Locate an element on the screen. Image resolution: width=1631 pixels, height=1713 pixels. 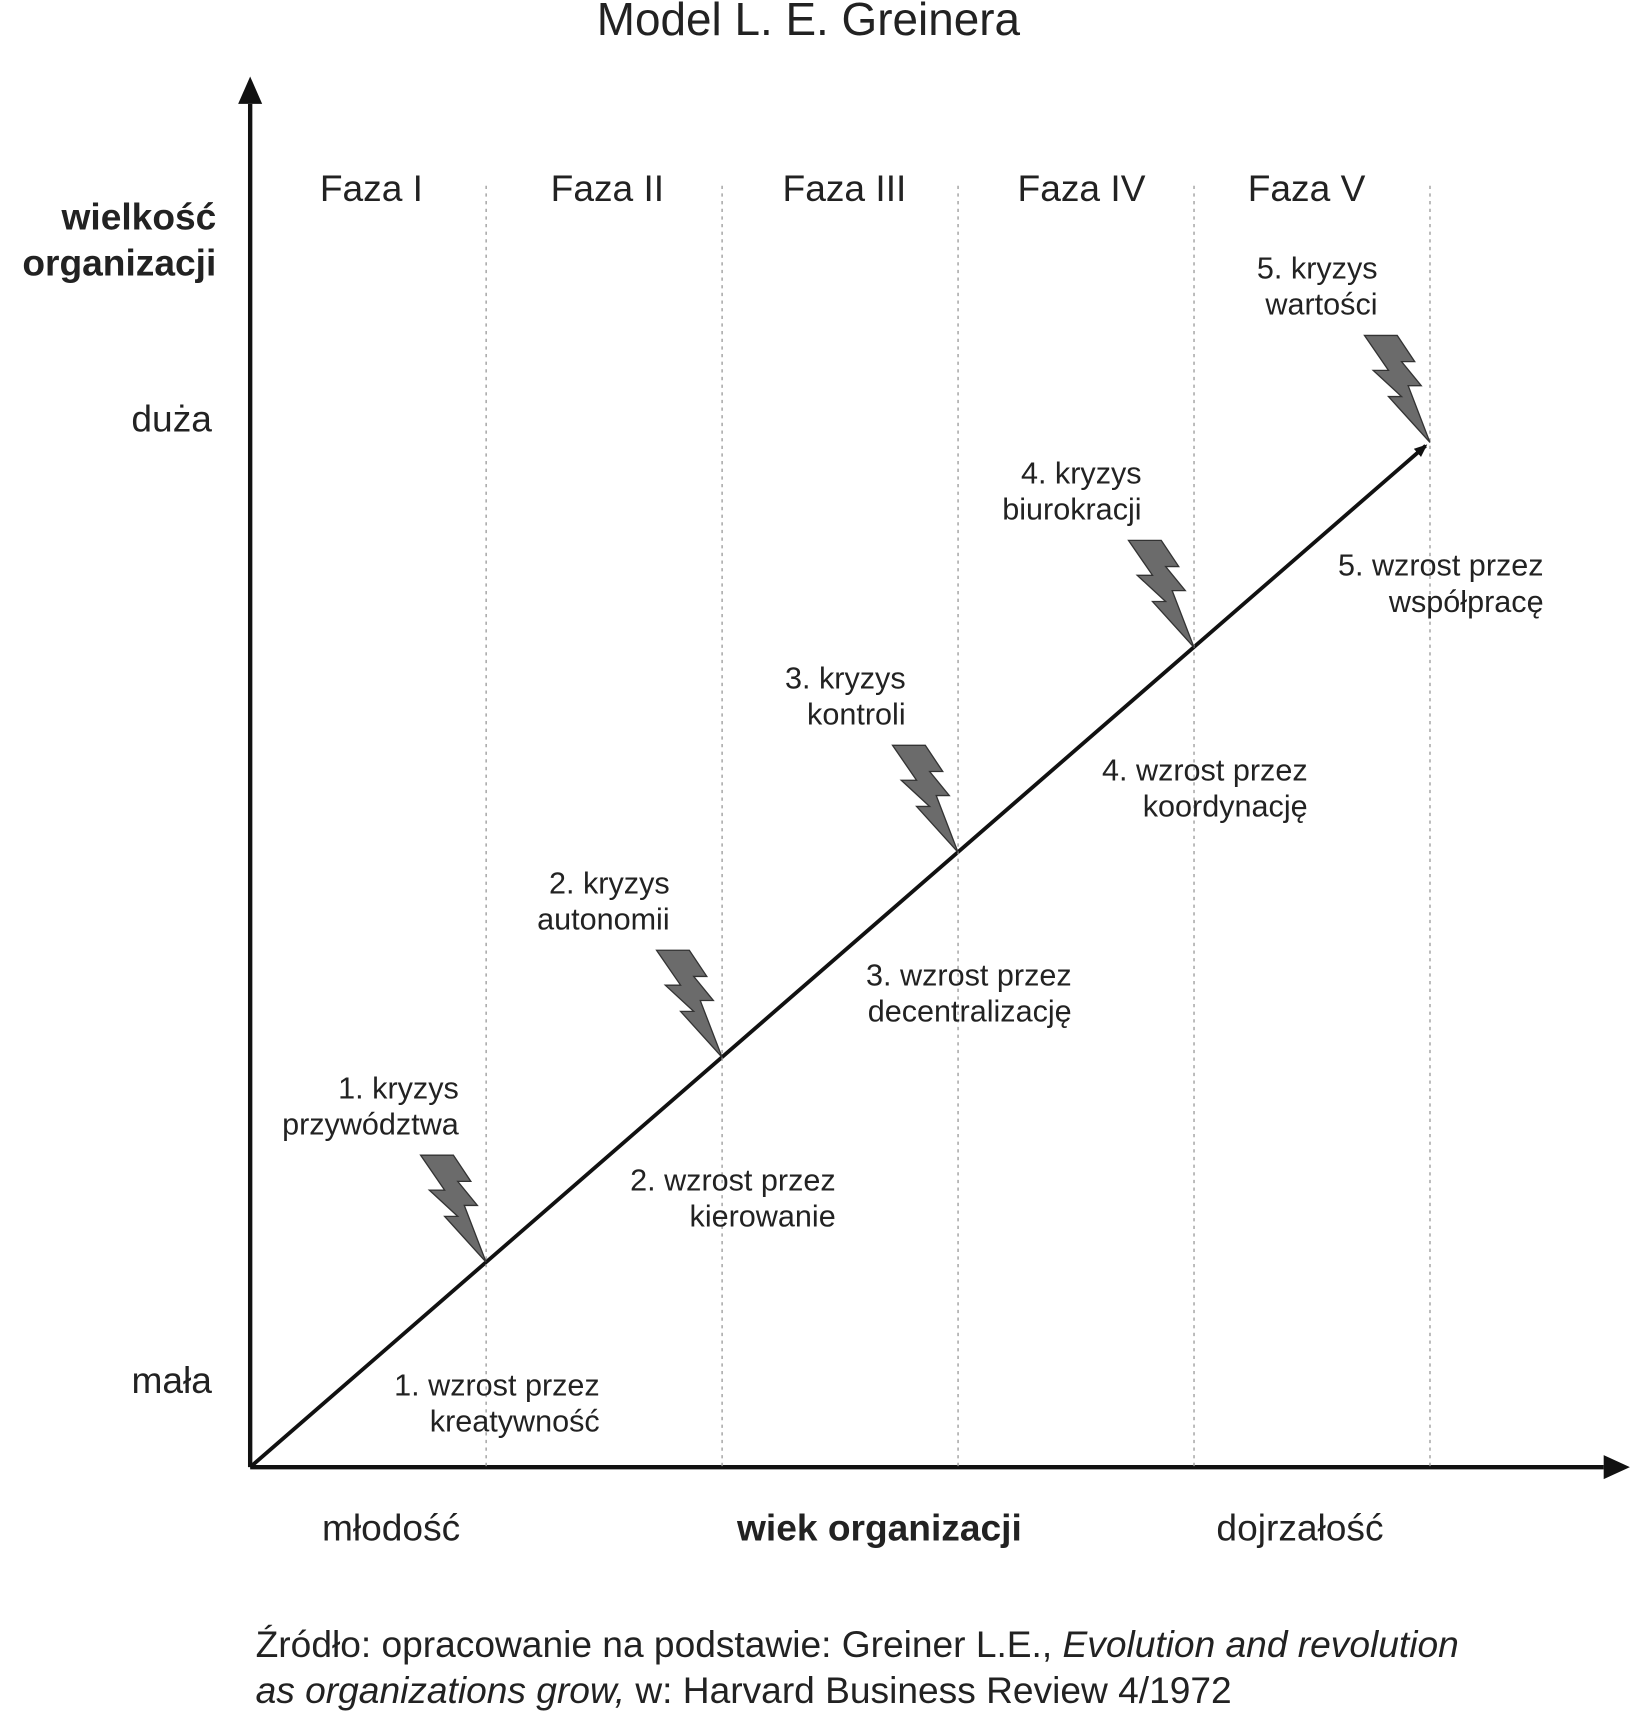
phase-label: Faza II is located at coordinates (607, 188).